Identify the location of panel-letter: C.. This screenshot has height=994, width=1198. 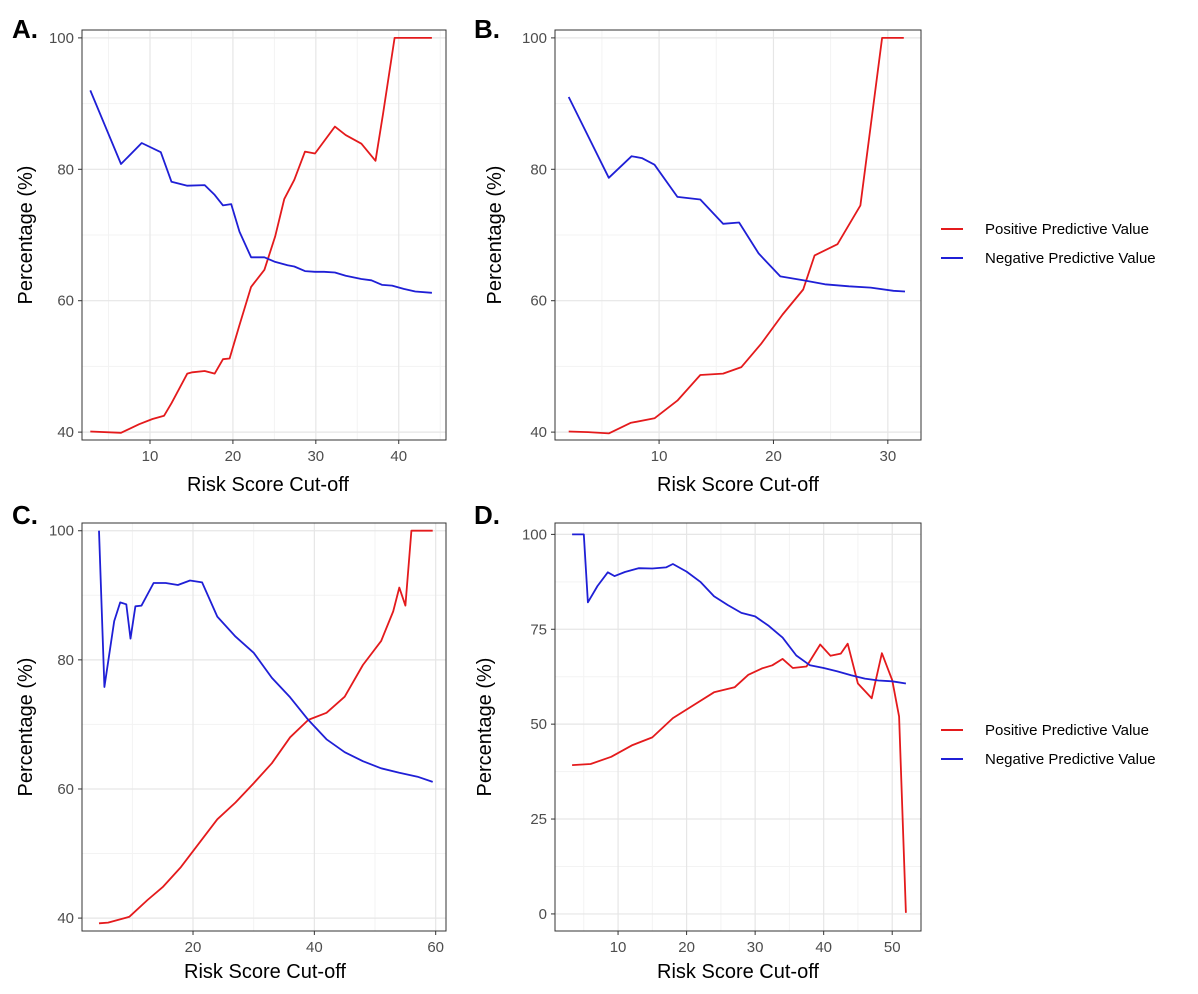
(25, 515).